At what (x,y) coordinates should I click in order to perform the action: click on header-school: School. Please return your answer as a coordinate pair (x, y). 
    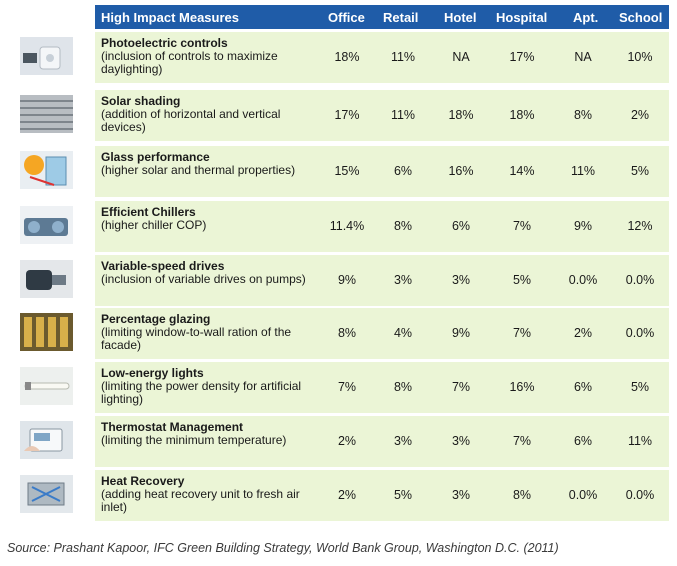
    Looking at the image, I should click on (641, 17).